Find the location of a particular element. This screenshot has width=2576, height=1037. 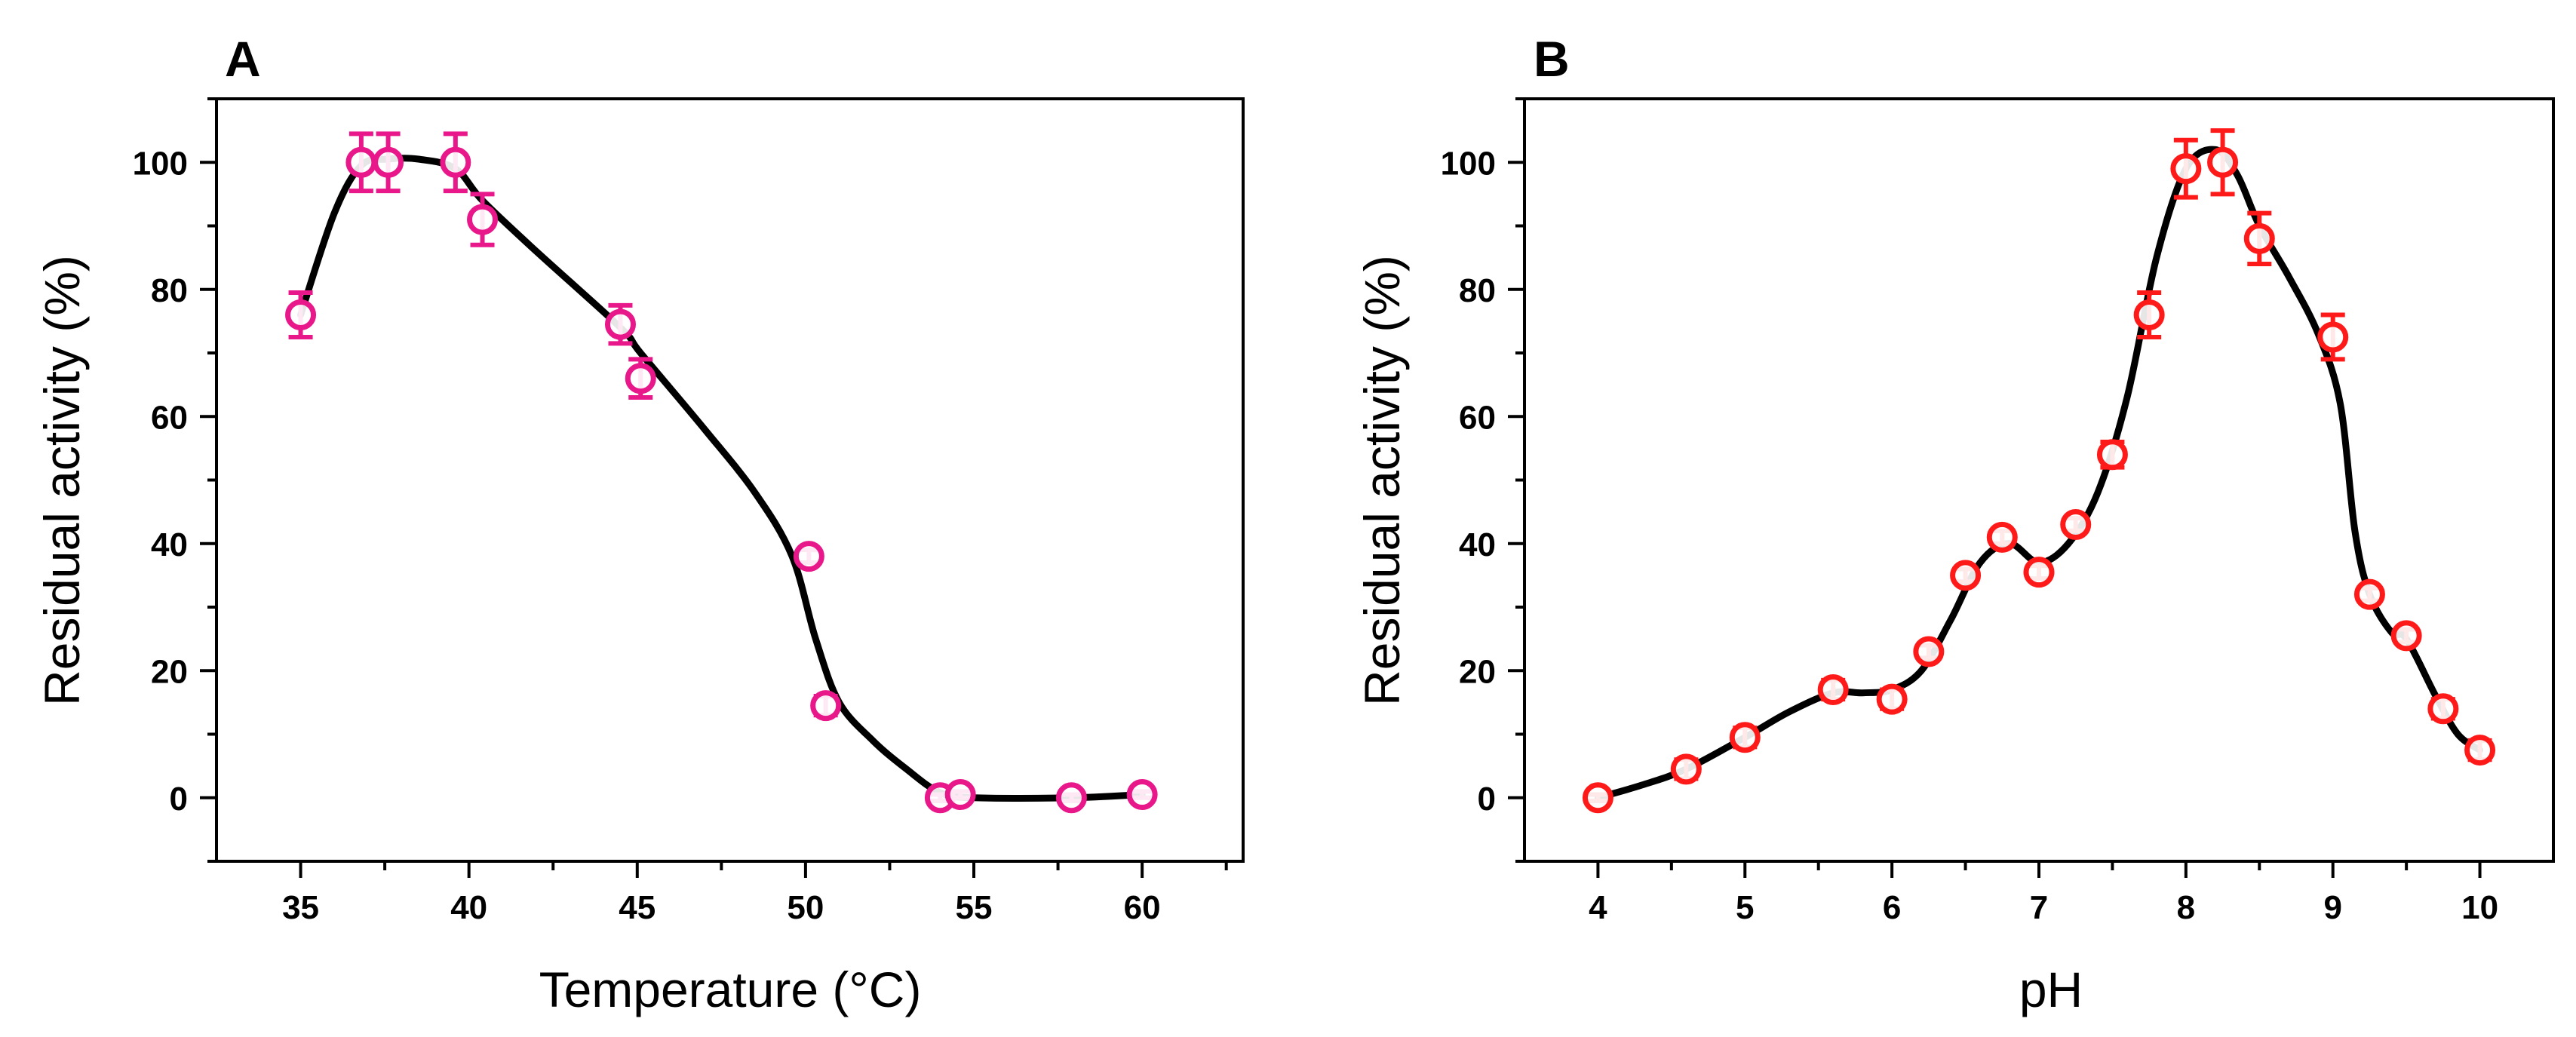

panel-b-y-tick-label: 20 is located at coordinates (1477, 671).